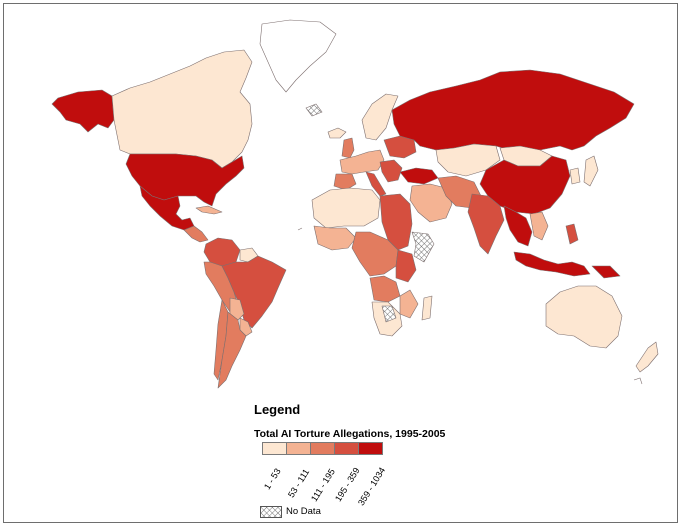 The image size is (683, 528). What do you see at coordinates (83, 111) in the screenshot?
I see `country-alaska` at bounding box center [83, 111].